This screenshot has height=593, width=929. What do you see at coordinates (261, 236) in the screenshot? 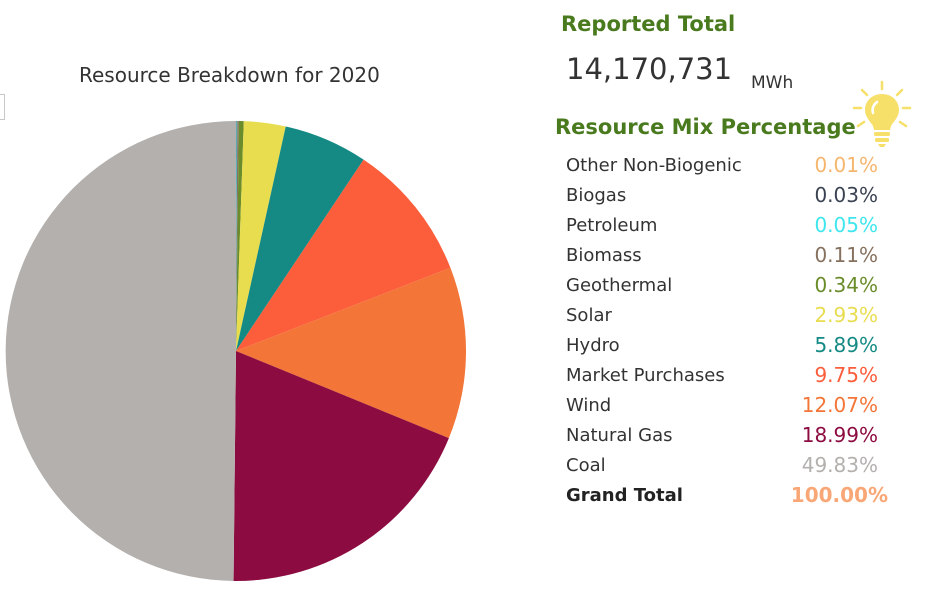
I see `pie-slice-solar` at bounding box center [261, 236].